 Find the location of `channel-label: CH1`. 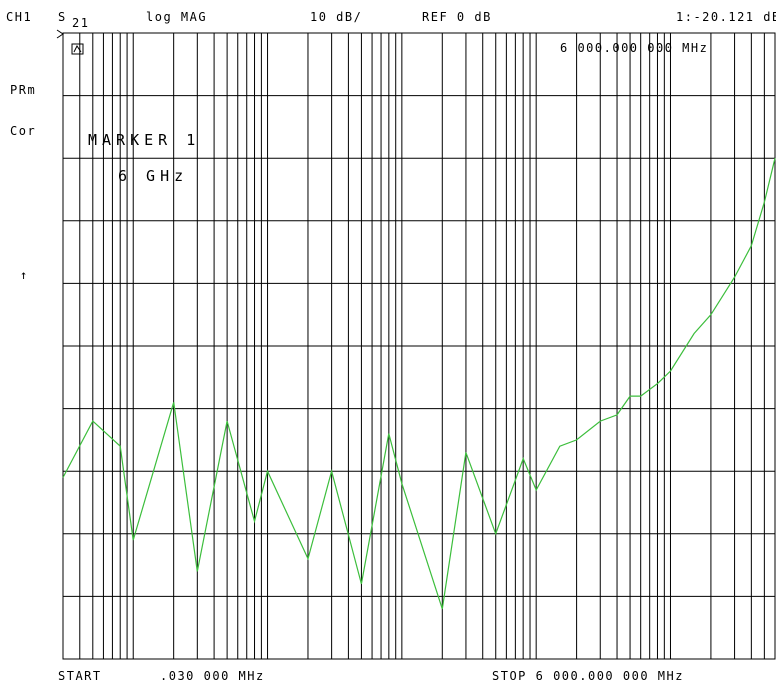

channel-label: CH1 is located at coordinates (19, 17).